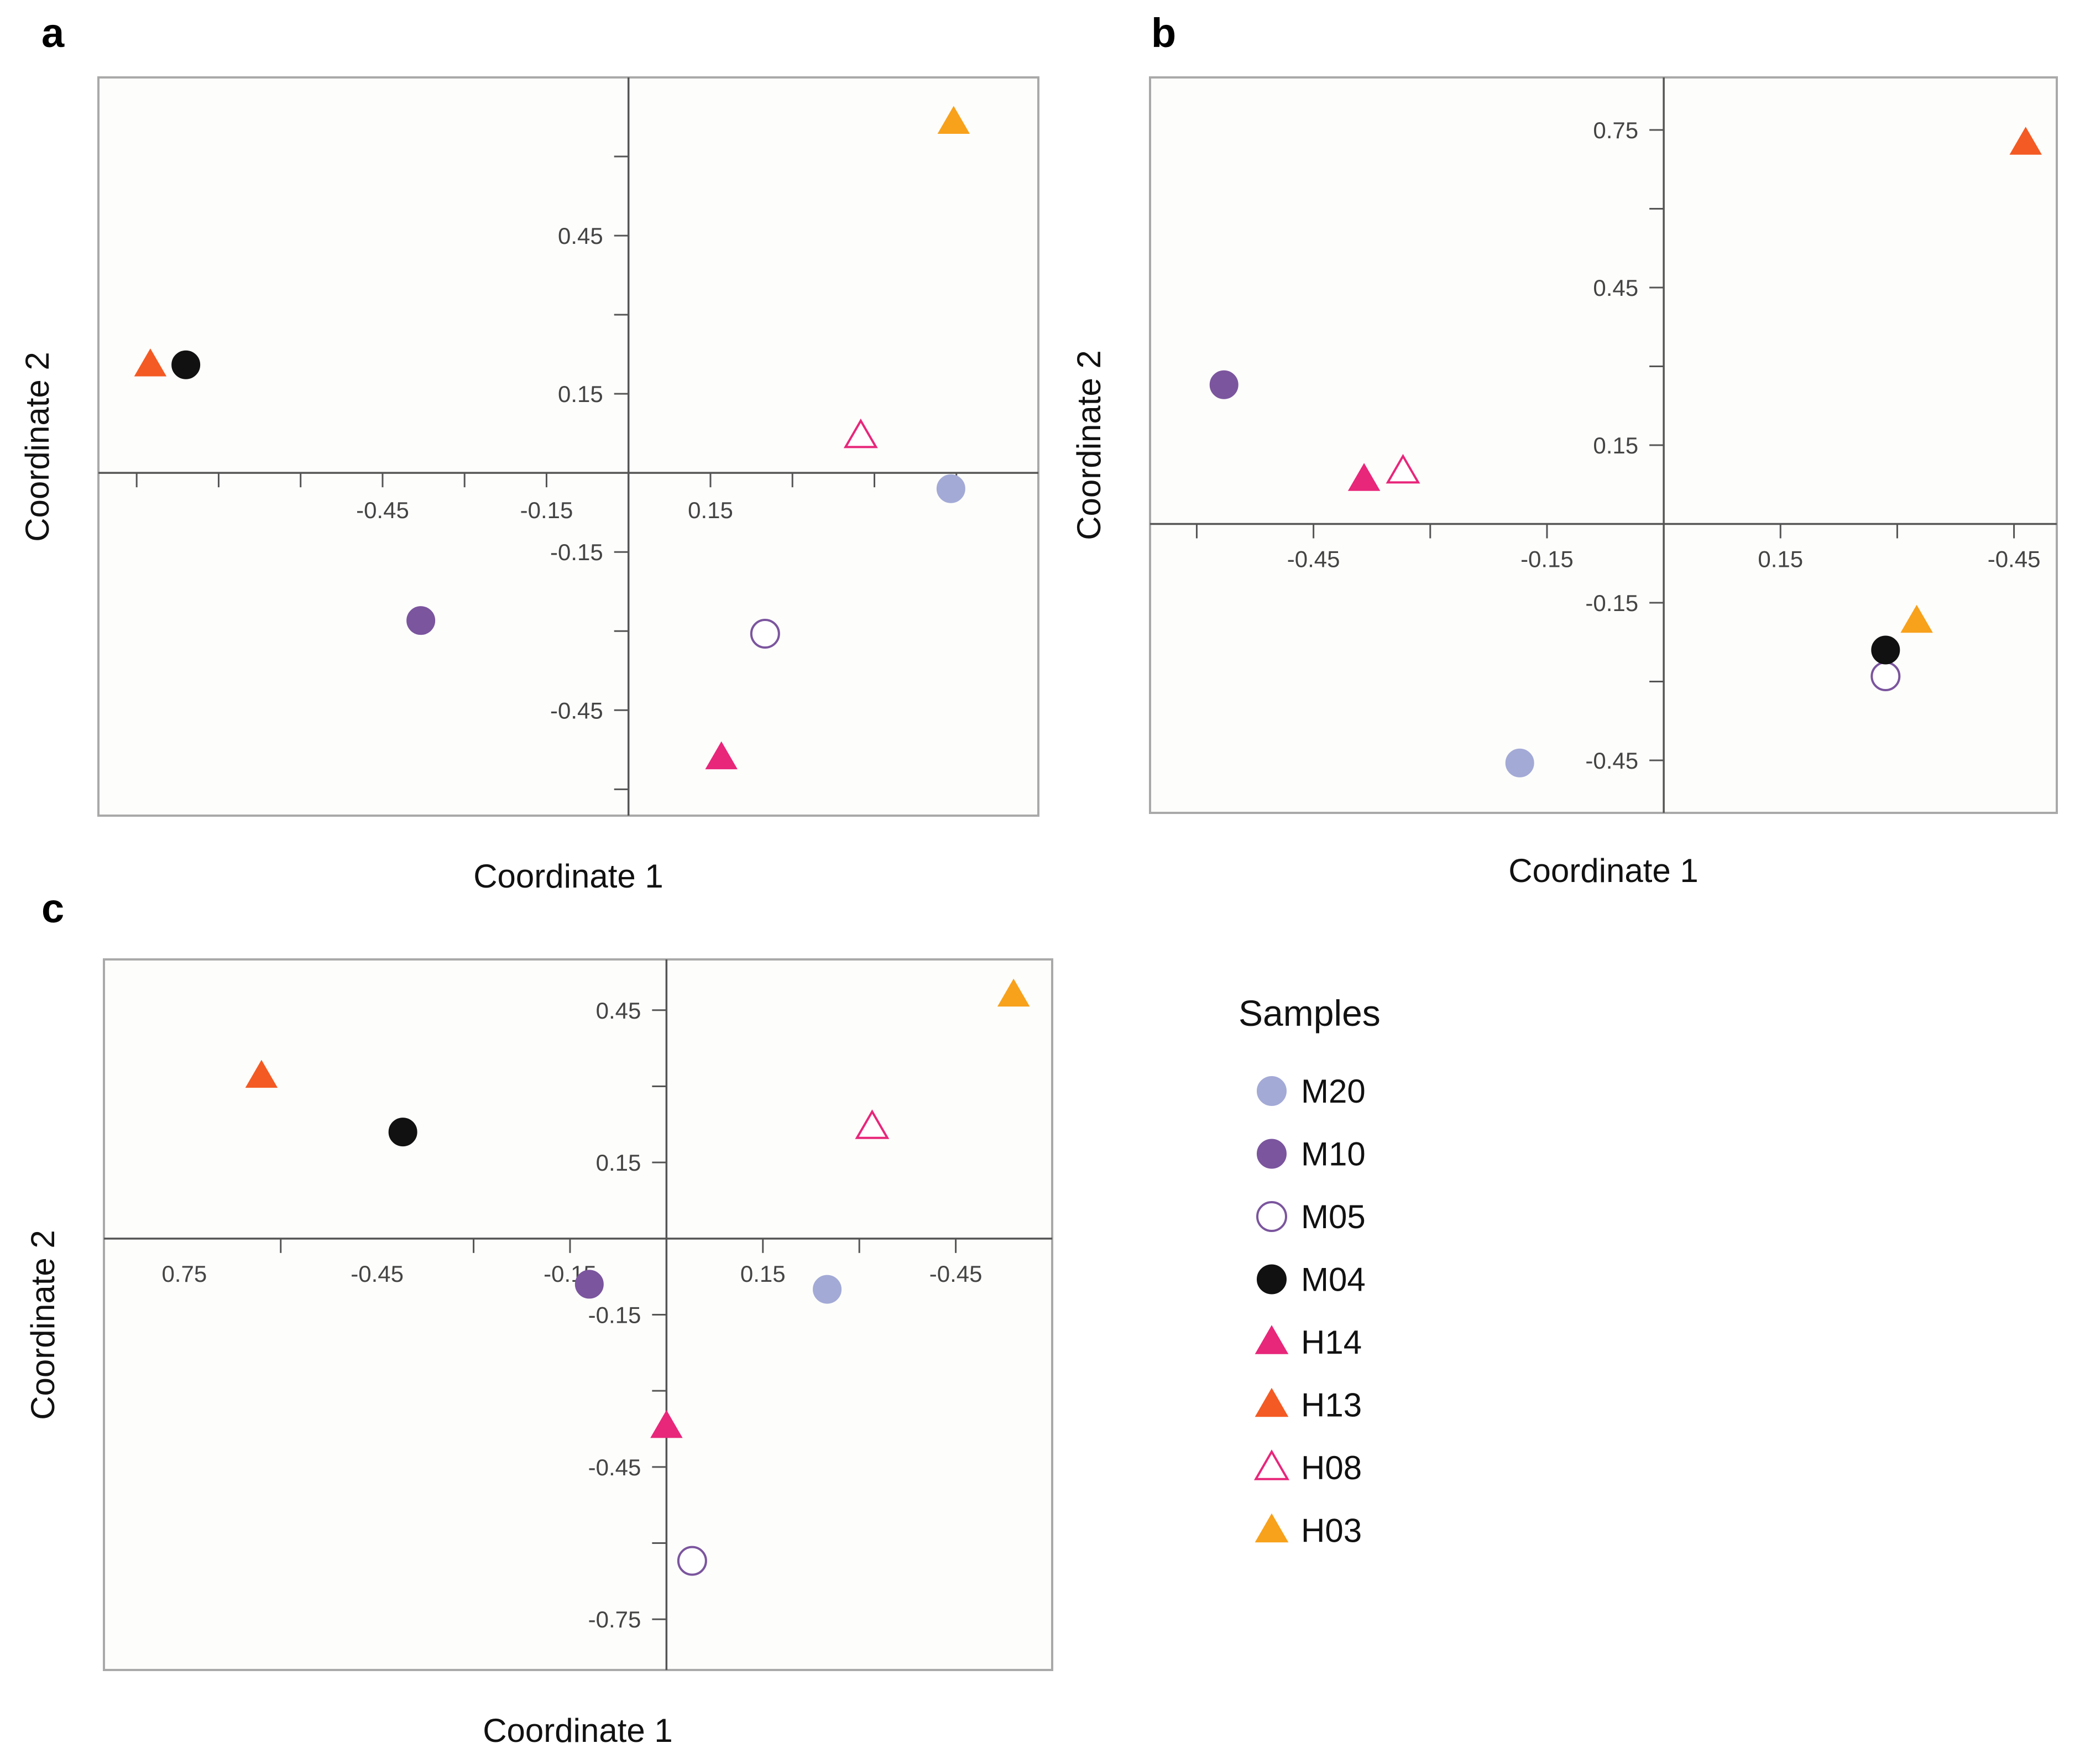 The height and width of the screenshot is (1764, 2085). What do you see at coordinates (52, 908) in the screenshot?
I see `panel-label-c: c` at bounding box center [52, 908].